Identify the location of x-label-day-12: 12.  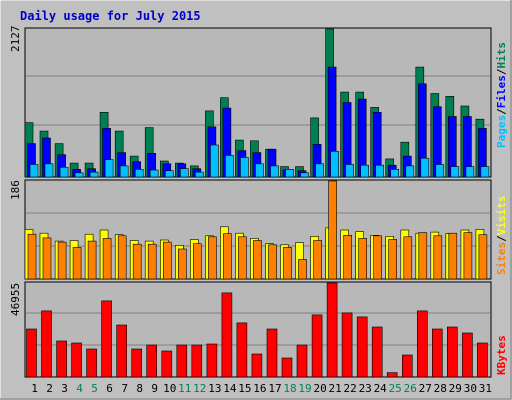
(199, 388).